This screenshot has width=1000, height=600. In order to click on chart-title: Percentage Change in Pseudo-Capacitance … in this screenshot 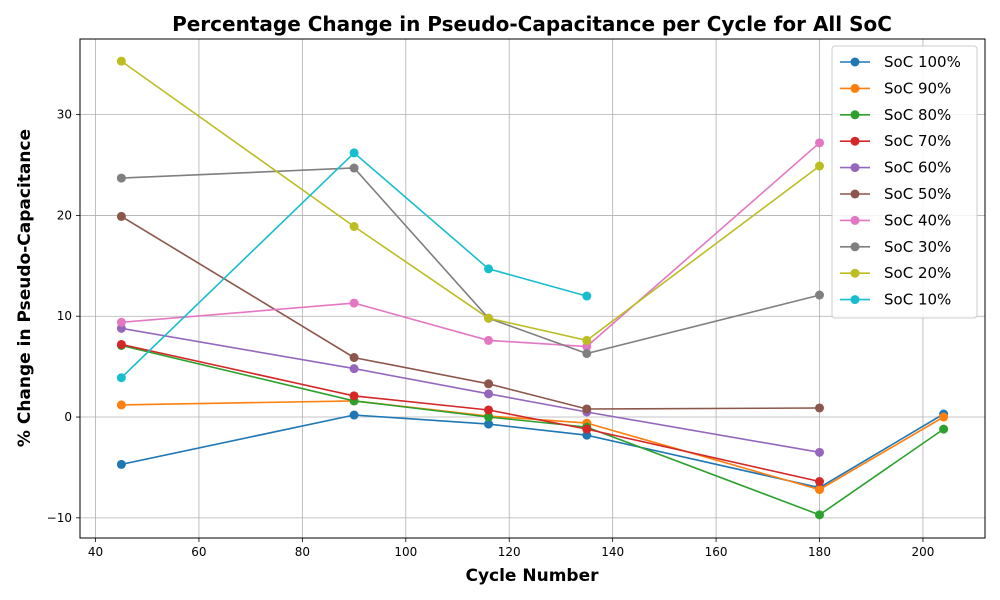, I will do `click(532, 24)`.